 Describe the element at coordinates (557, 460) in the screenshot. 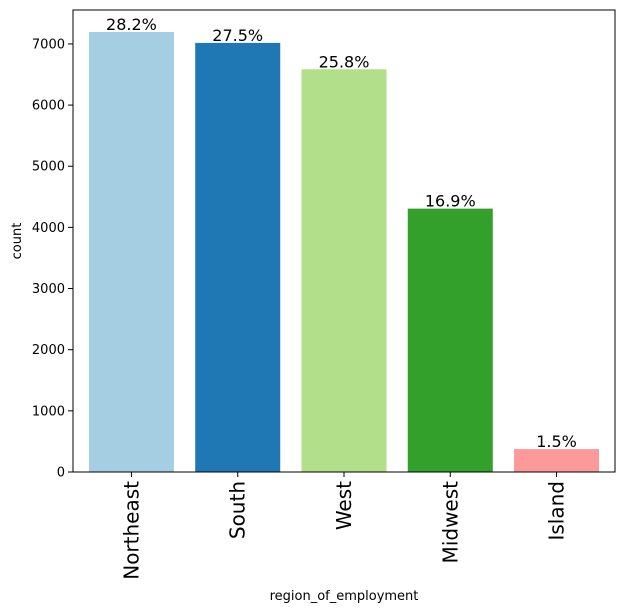

I see `bar-island` at that location.